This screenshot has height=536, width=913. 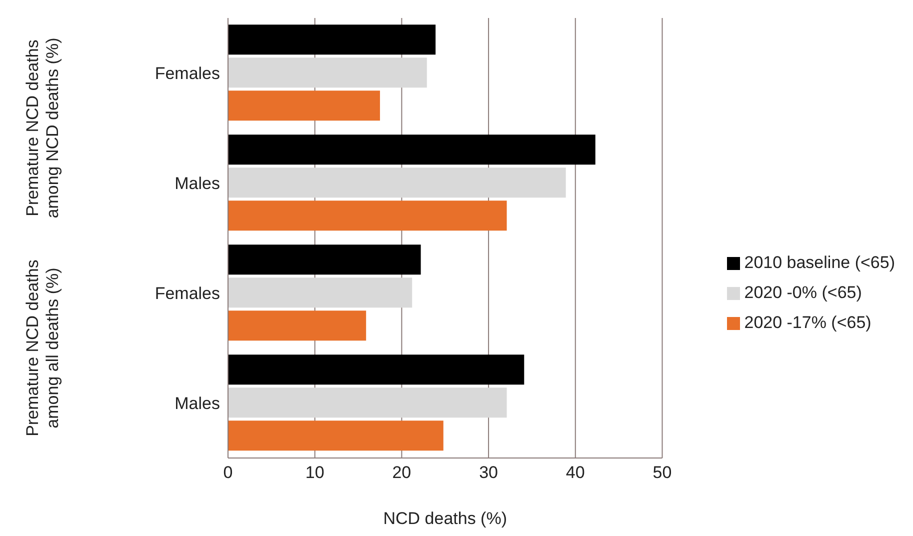 I want to click on x-tick-label: 50, so click(x=662, y=472).